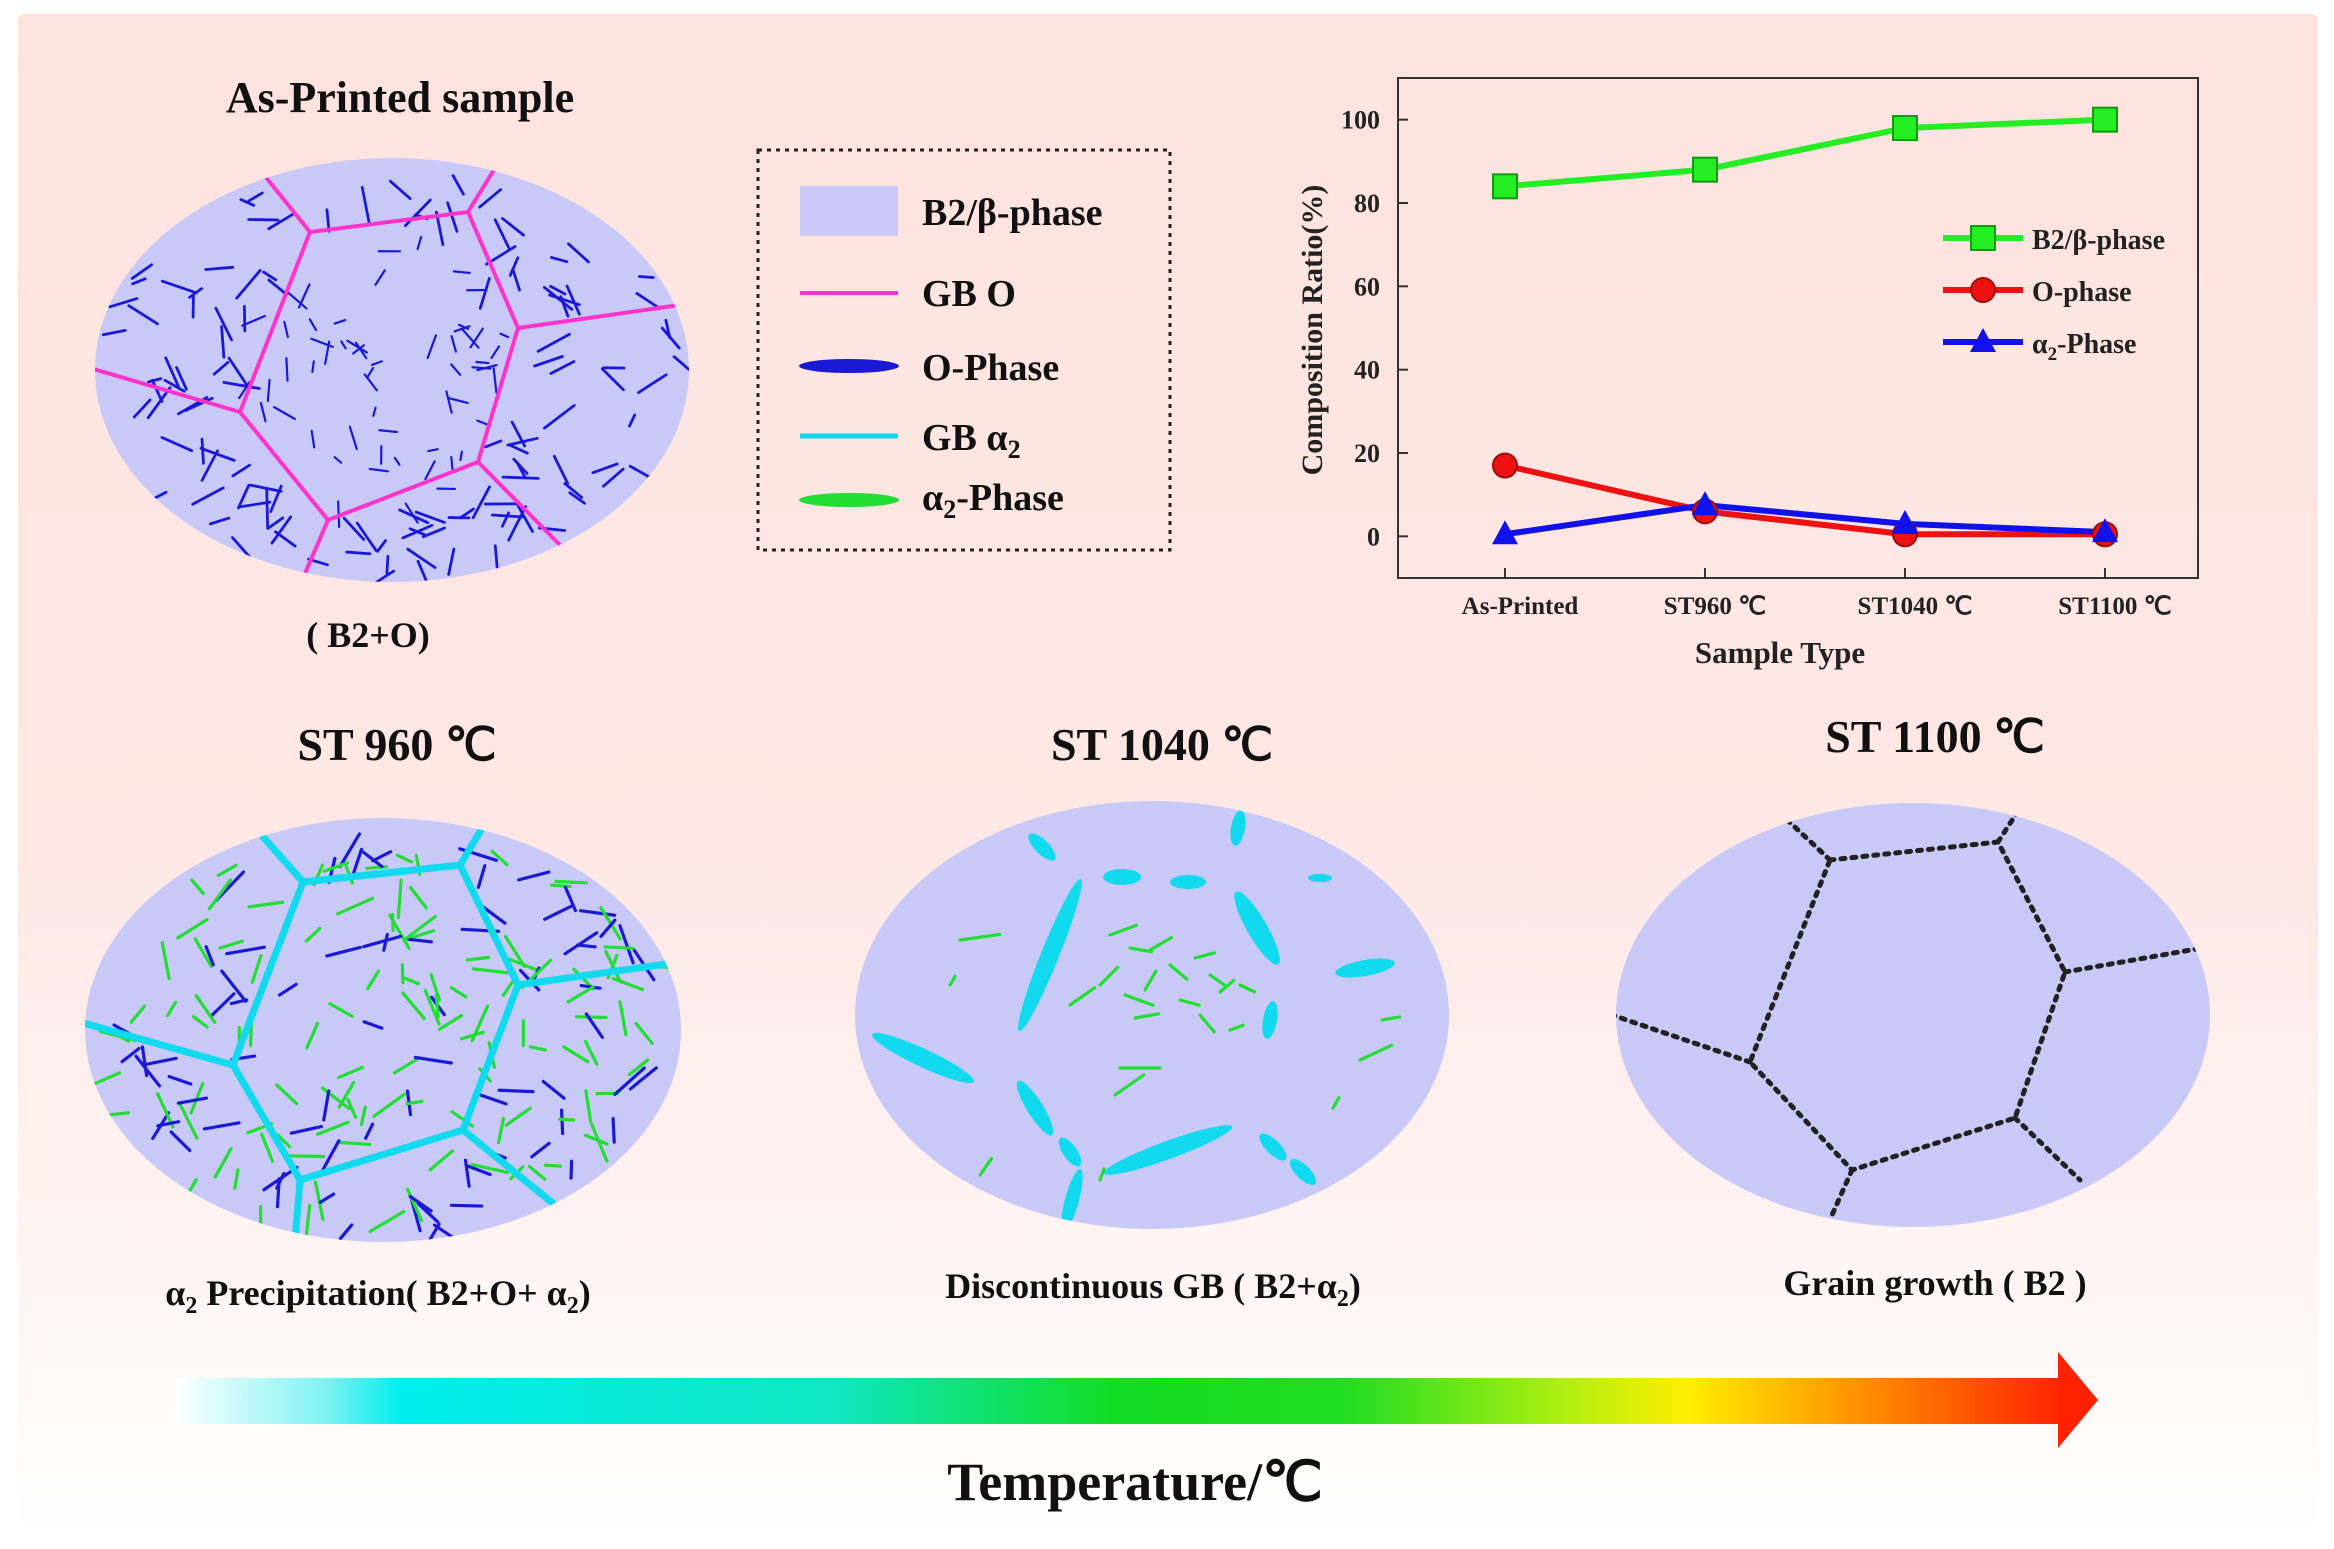  What do you see at coordinates (1367, 370) in the screenshot?
I see `y-tick-label: 40` at bounding box center [1367, 370].